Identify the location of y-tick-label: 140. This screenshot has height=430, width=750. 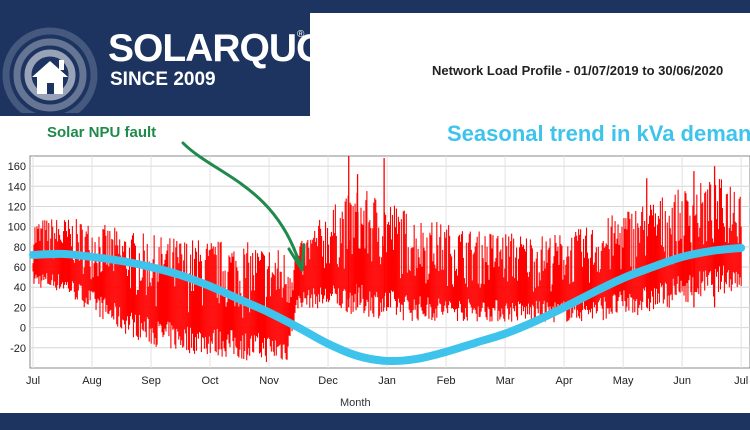
(17, 187).